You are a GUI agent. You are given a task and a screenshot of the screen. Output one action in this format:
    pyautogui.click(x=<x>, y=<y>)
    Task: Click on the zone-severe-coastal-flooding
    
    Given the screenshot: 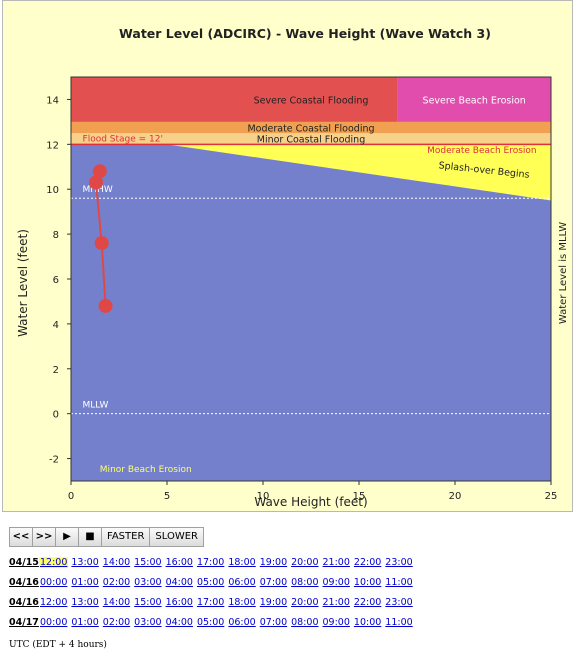 What is the action you would take?
    pyautogui.click(x=234, y=99)
    